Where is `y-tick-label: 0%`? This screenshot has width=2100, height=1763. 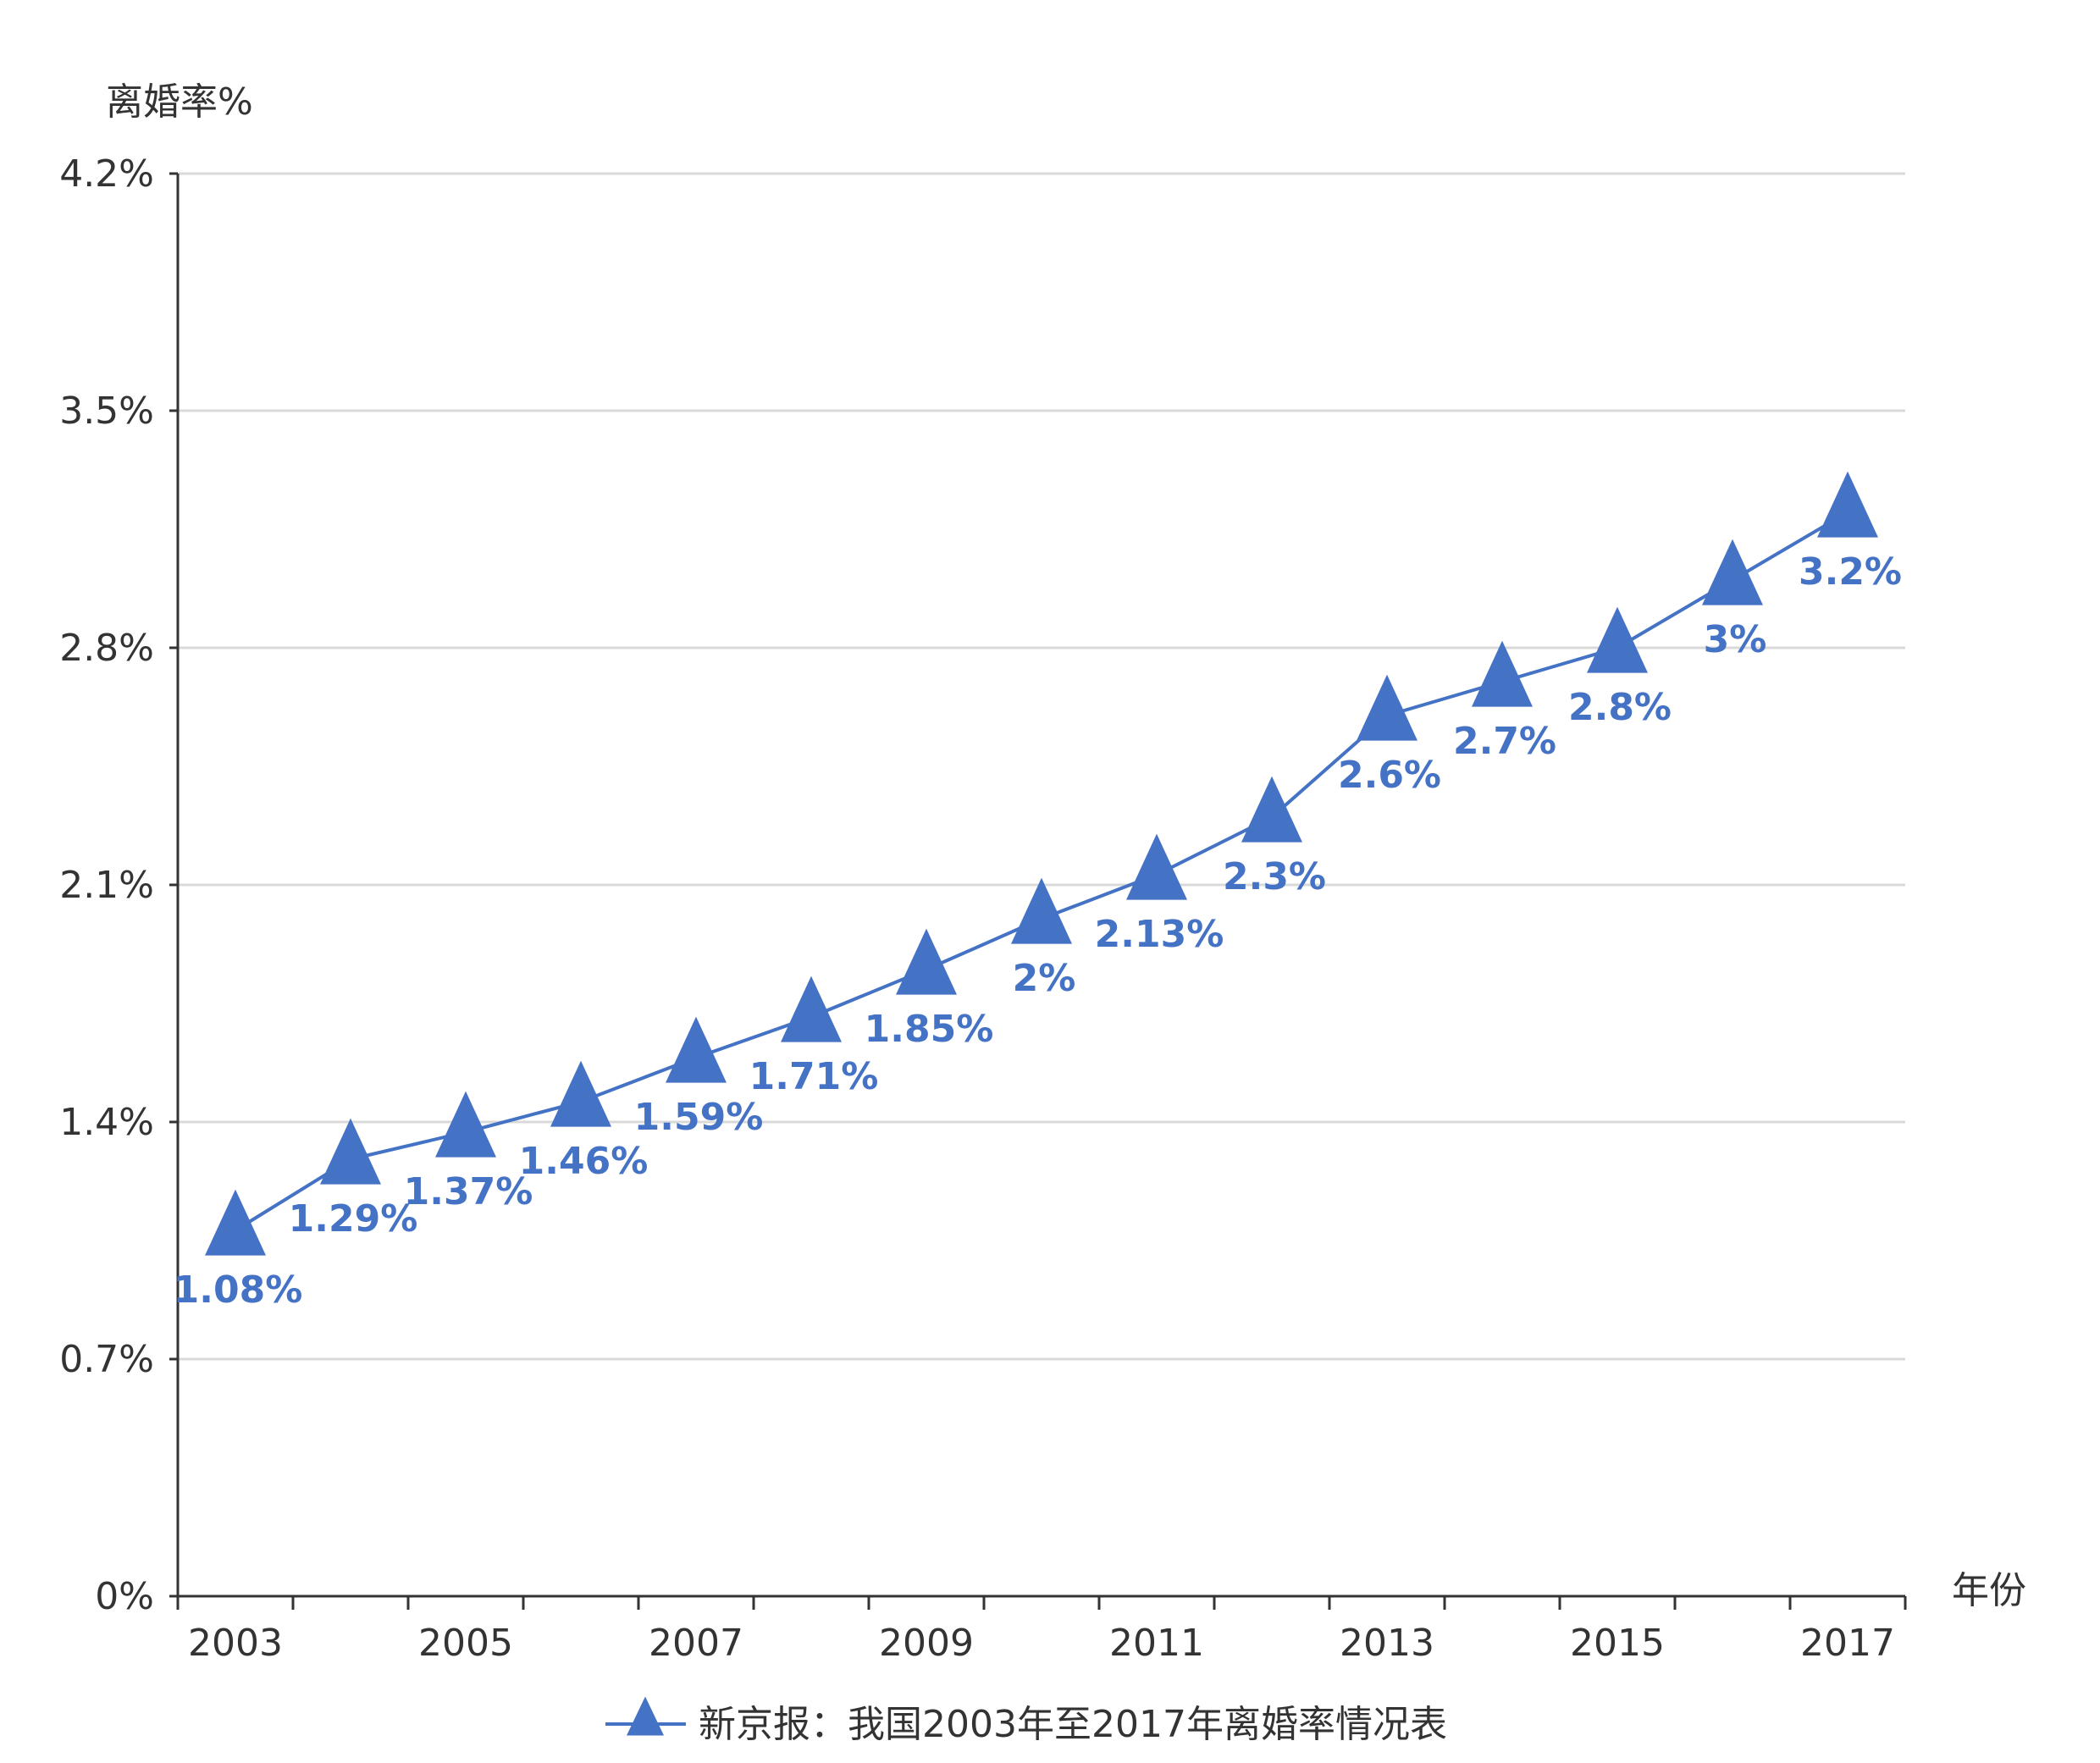 y-tick-label: 0% is located at coordinates (125, 1596).